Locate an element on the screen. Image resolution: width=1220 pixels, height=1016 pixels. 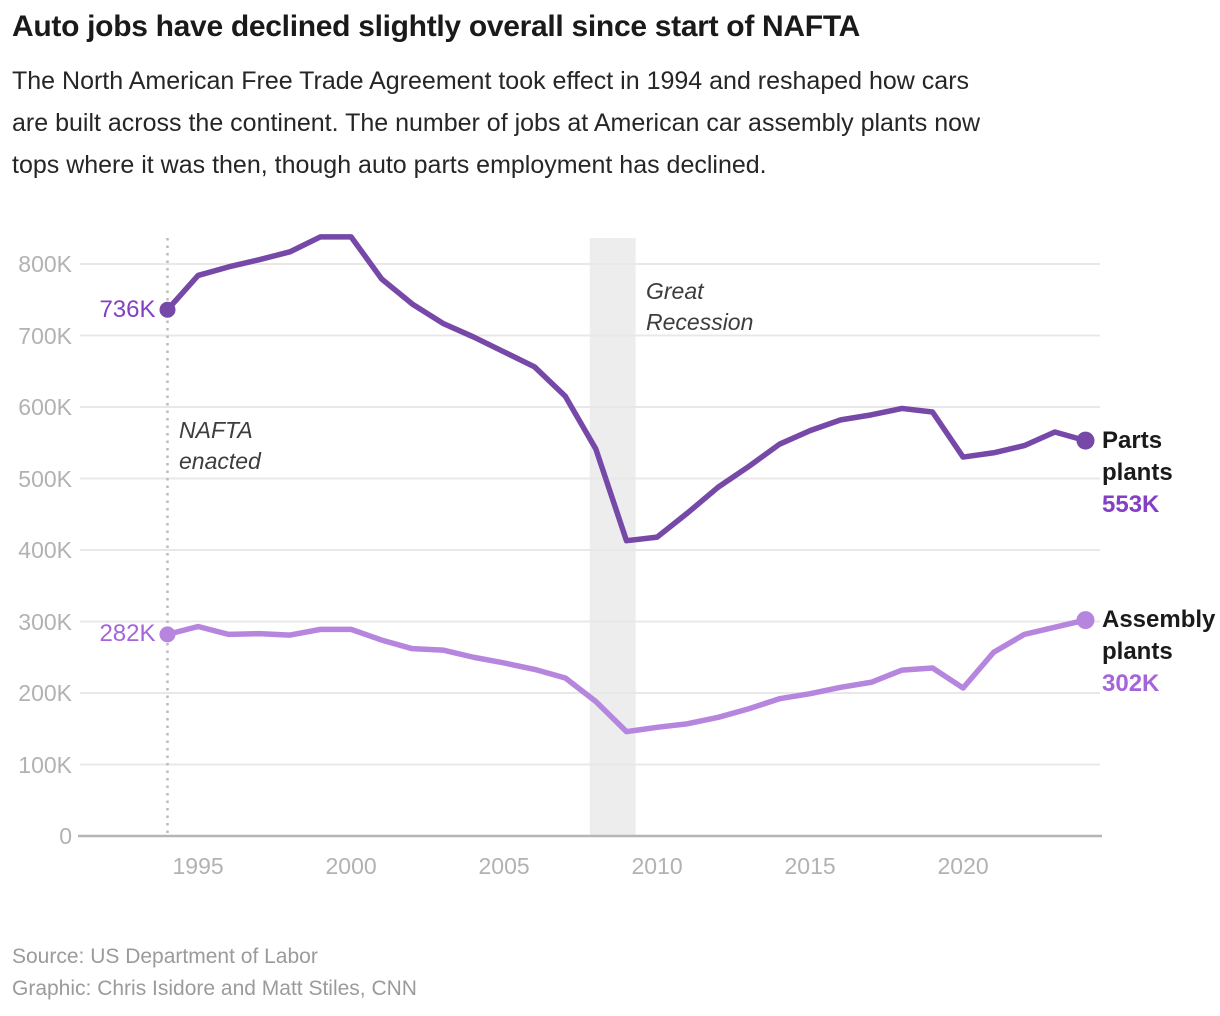
y-tick-label: 0 is located at coordinates (65, 836).